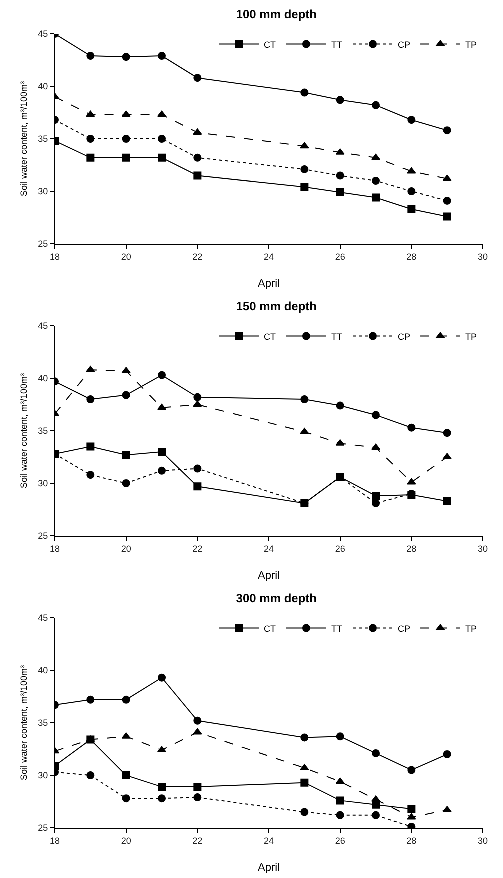 Image resolution: width=503 pixels, height=878 pixels. Describe the element at coordinates (276, 599) in the screenshot. I see `chart-title: 300 mm depth` at that location.